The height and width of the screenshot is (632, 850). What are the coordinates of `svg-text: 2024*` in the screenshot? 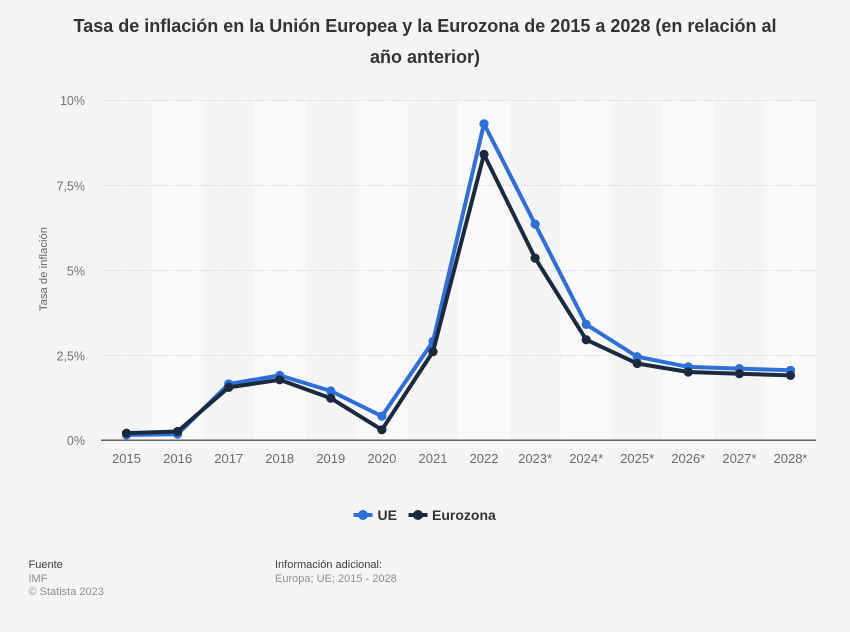 It's located at (586, 458).